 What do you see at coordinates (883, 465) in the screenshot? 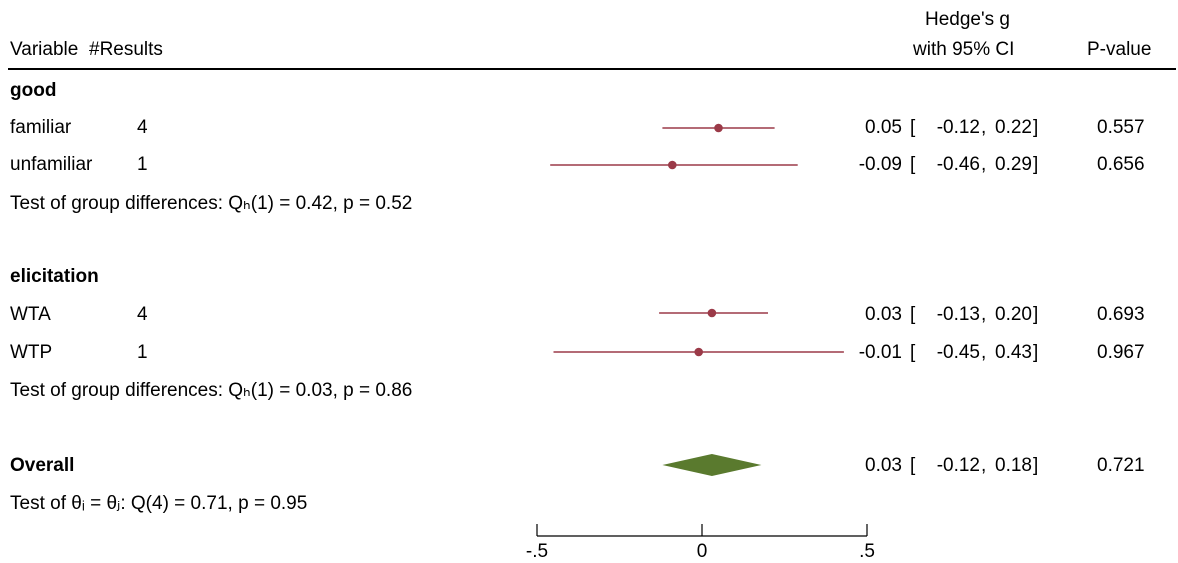
I see `overall-est: 0.03` at bounding box center [883, 465].